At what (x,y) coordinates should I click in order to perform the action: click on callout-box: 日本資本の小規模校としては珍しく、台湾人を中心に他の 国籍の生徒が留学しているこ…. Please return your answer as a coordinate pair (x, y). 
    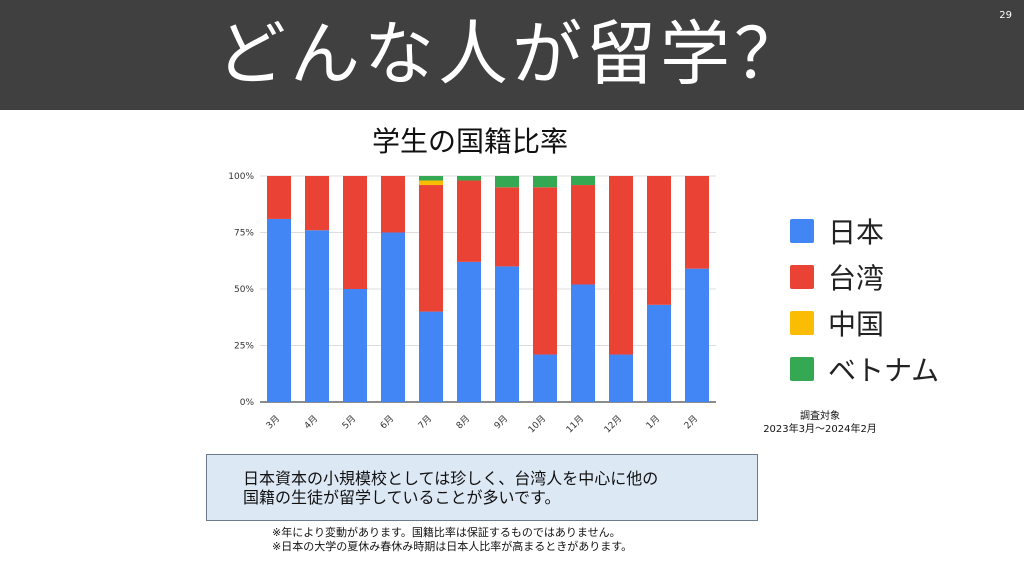
    Looking at the image, I should click on (482, 487).